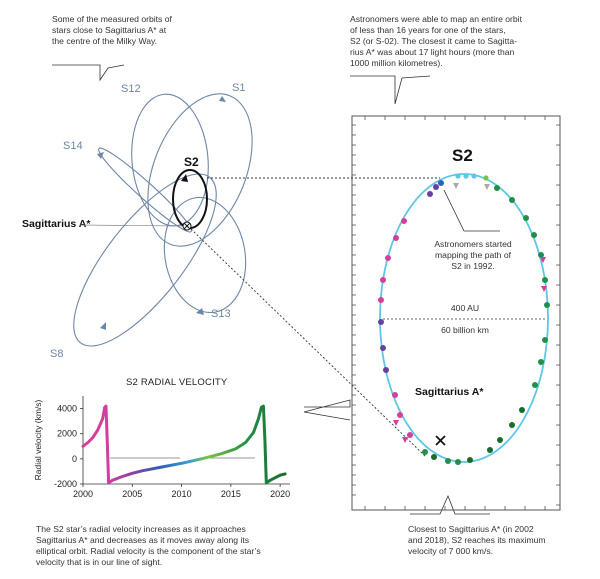 Image resolution: width=600 pixels, height=579 pixels. I want to click on orbit-s8, so click(145, 260).